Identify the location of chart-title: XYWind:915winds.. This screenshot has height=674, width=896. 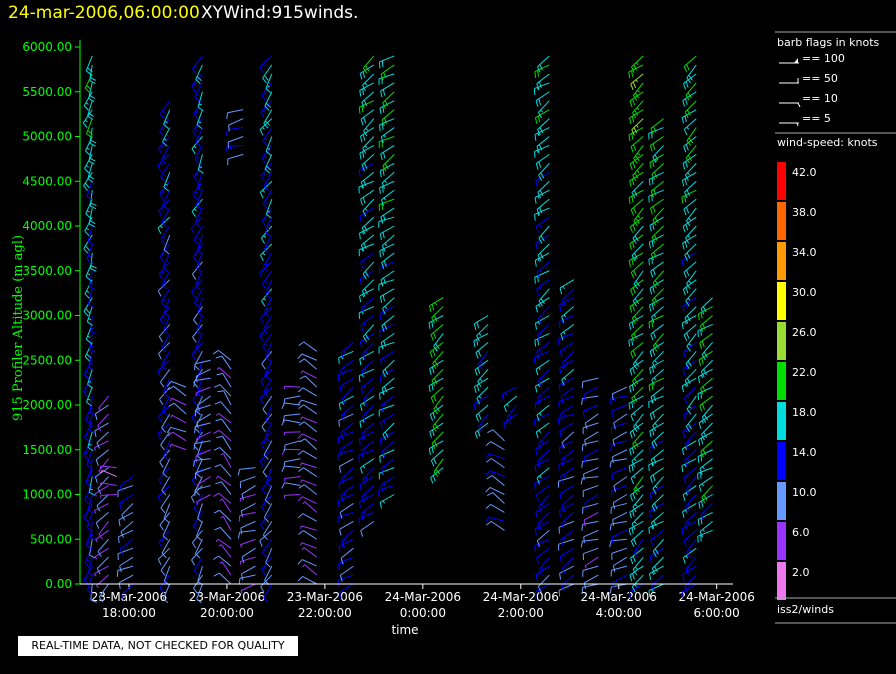
(279, 13).